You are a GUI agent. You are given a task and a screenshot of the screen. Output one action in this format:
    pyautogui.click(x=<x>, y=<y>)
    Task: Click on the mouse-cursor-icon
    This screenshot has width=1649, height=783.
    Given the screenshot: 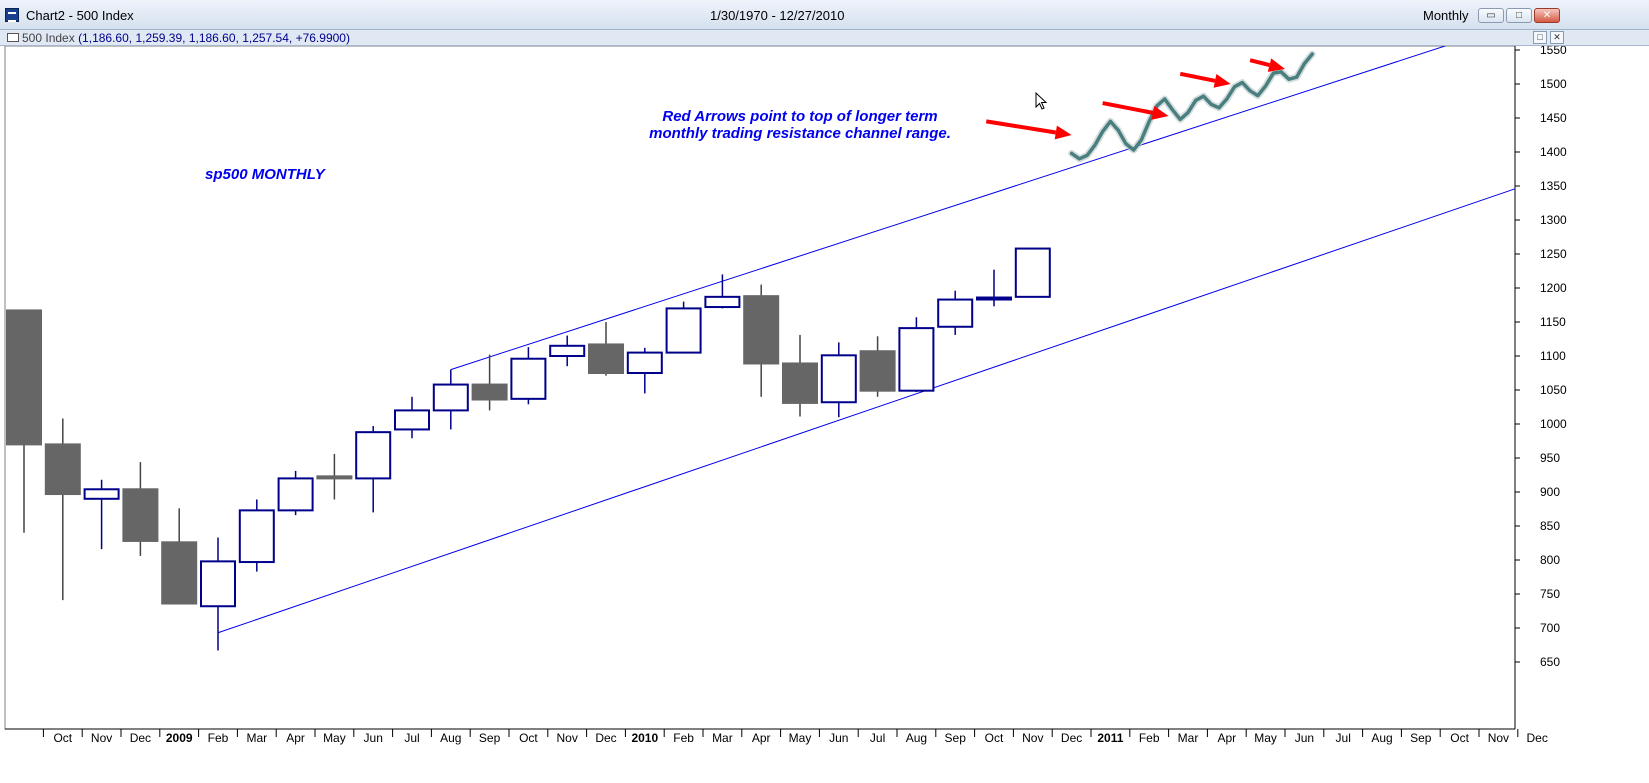 What is the action you would take?
    pyautogui.click(x=1041, y=101)
    